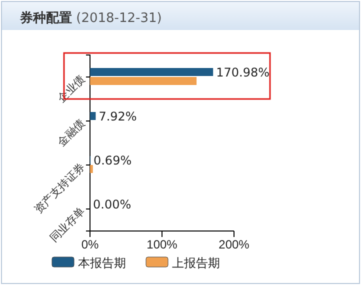  Describe the element at coordinates (234, 245) in the screenshot. I see `x-tick-label: 200%` at that location.